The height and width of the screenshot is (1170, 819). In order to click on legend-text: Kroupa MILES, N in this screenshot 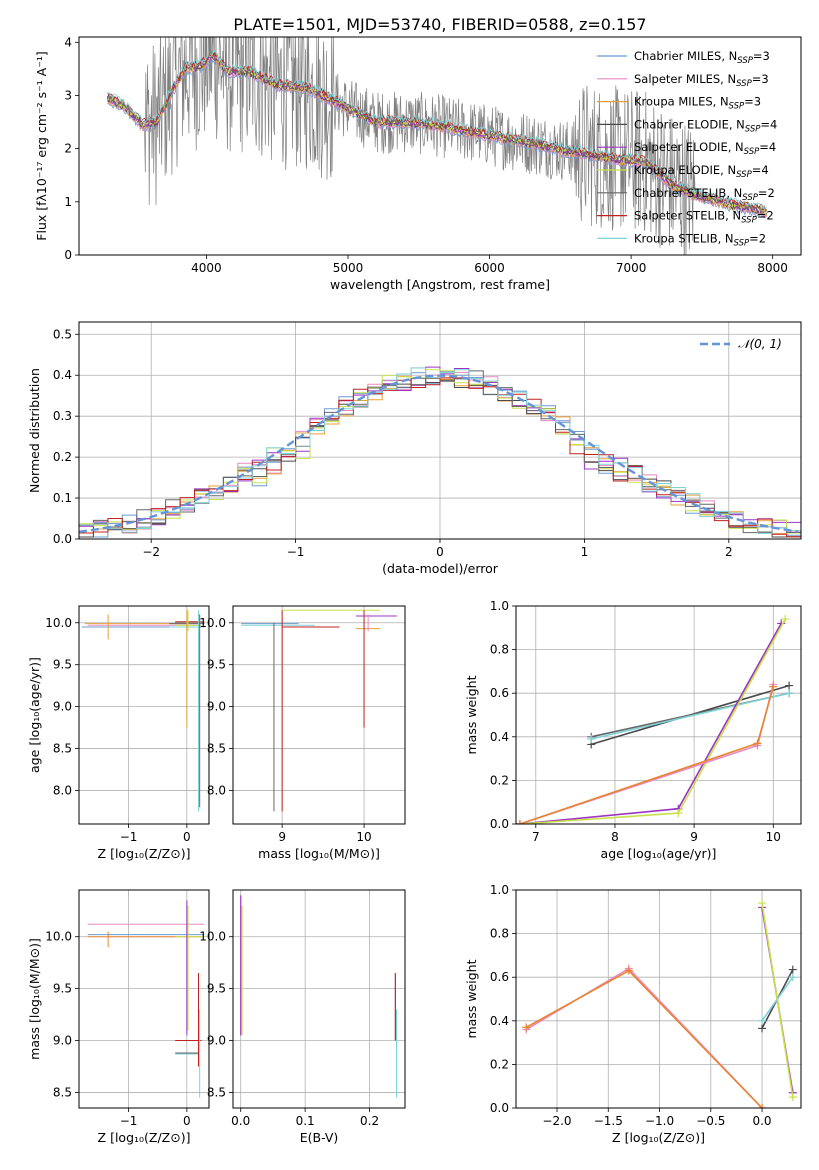, I will do `click(681, 102)`.